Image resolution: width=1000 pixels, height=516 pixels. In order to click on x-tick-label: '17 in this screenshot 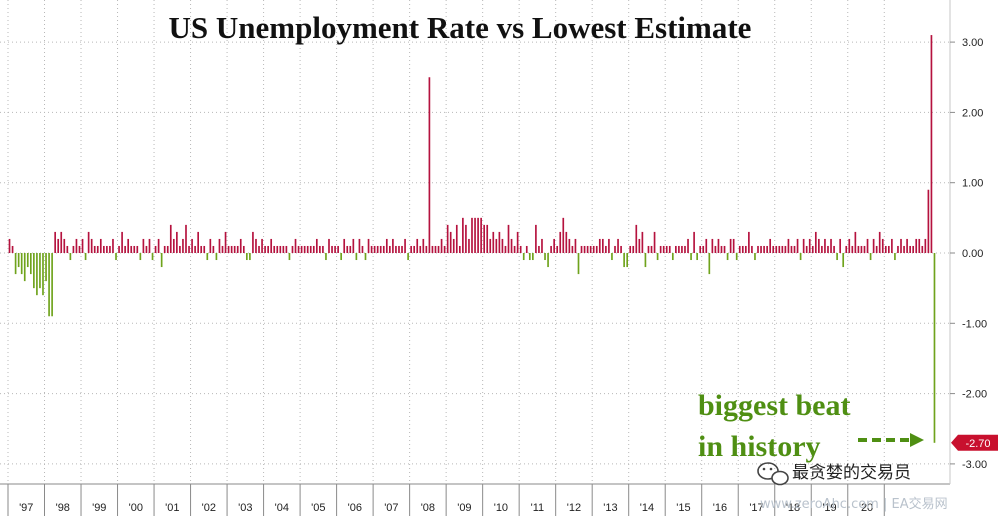, I will do `click(756, 508)`.